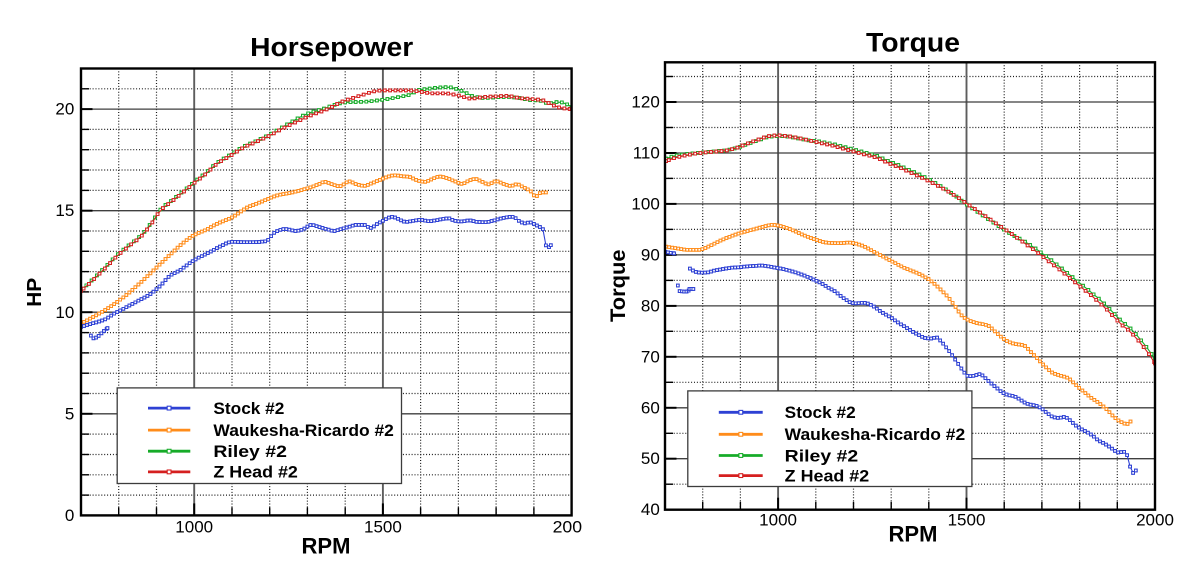 This screenshot has width=1200, height=579. I want to click on svg-text: 90, so click(650, 254).